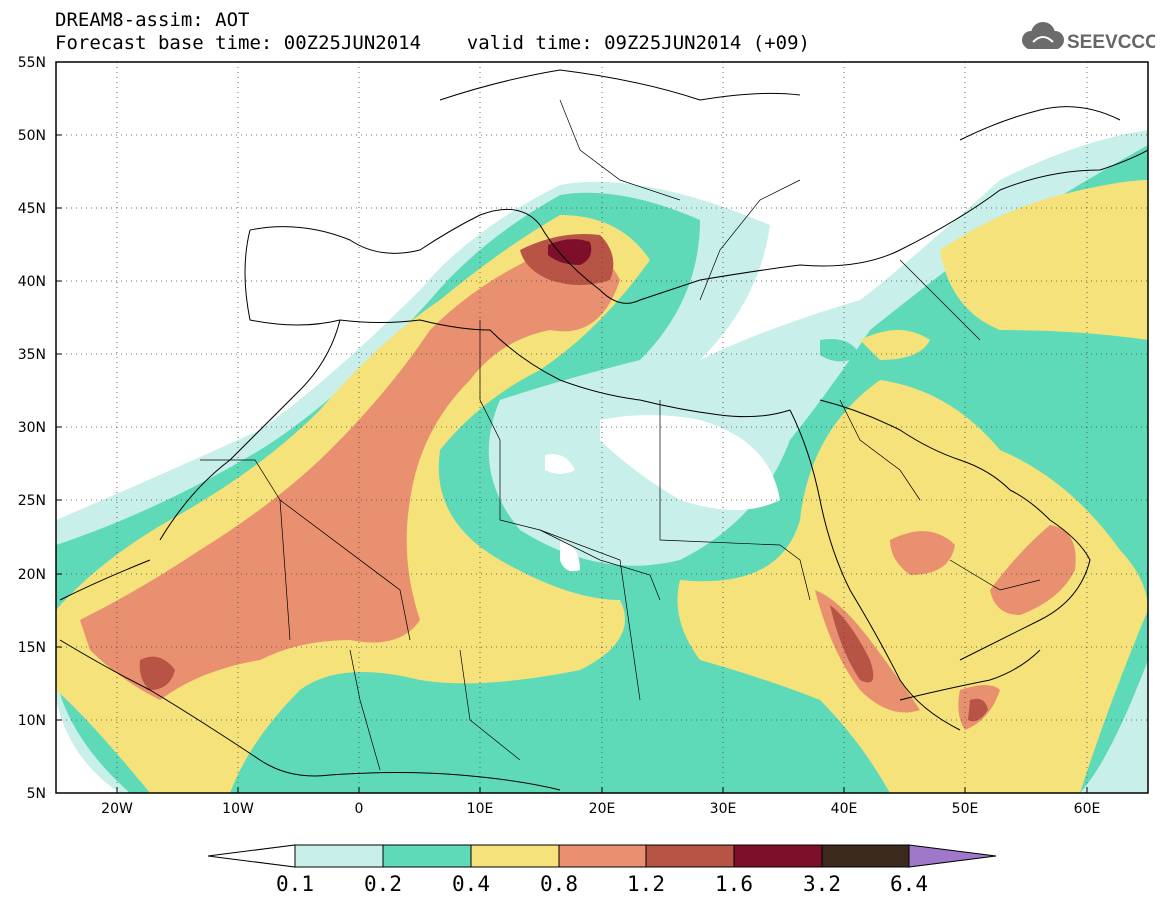 The image size is (1165, 905). What do you see at coordinates (1111, 42) in the screenshot?
I see `logo-text: SEEVCCC` at bounding box center [1111, 42].